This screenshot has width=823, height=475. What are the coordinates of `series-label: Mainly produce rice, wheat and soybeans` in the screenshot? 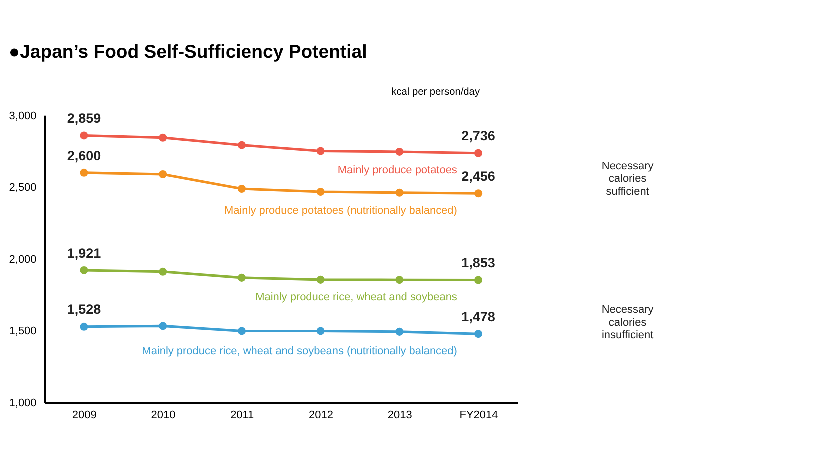 It's located at (357, 298).